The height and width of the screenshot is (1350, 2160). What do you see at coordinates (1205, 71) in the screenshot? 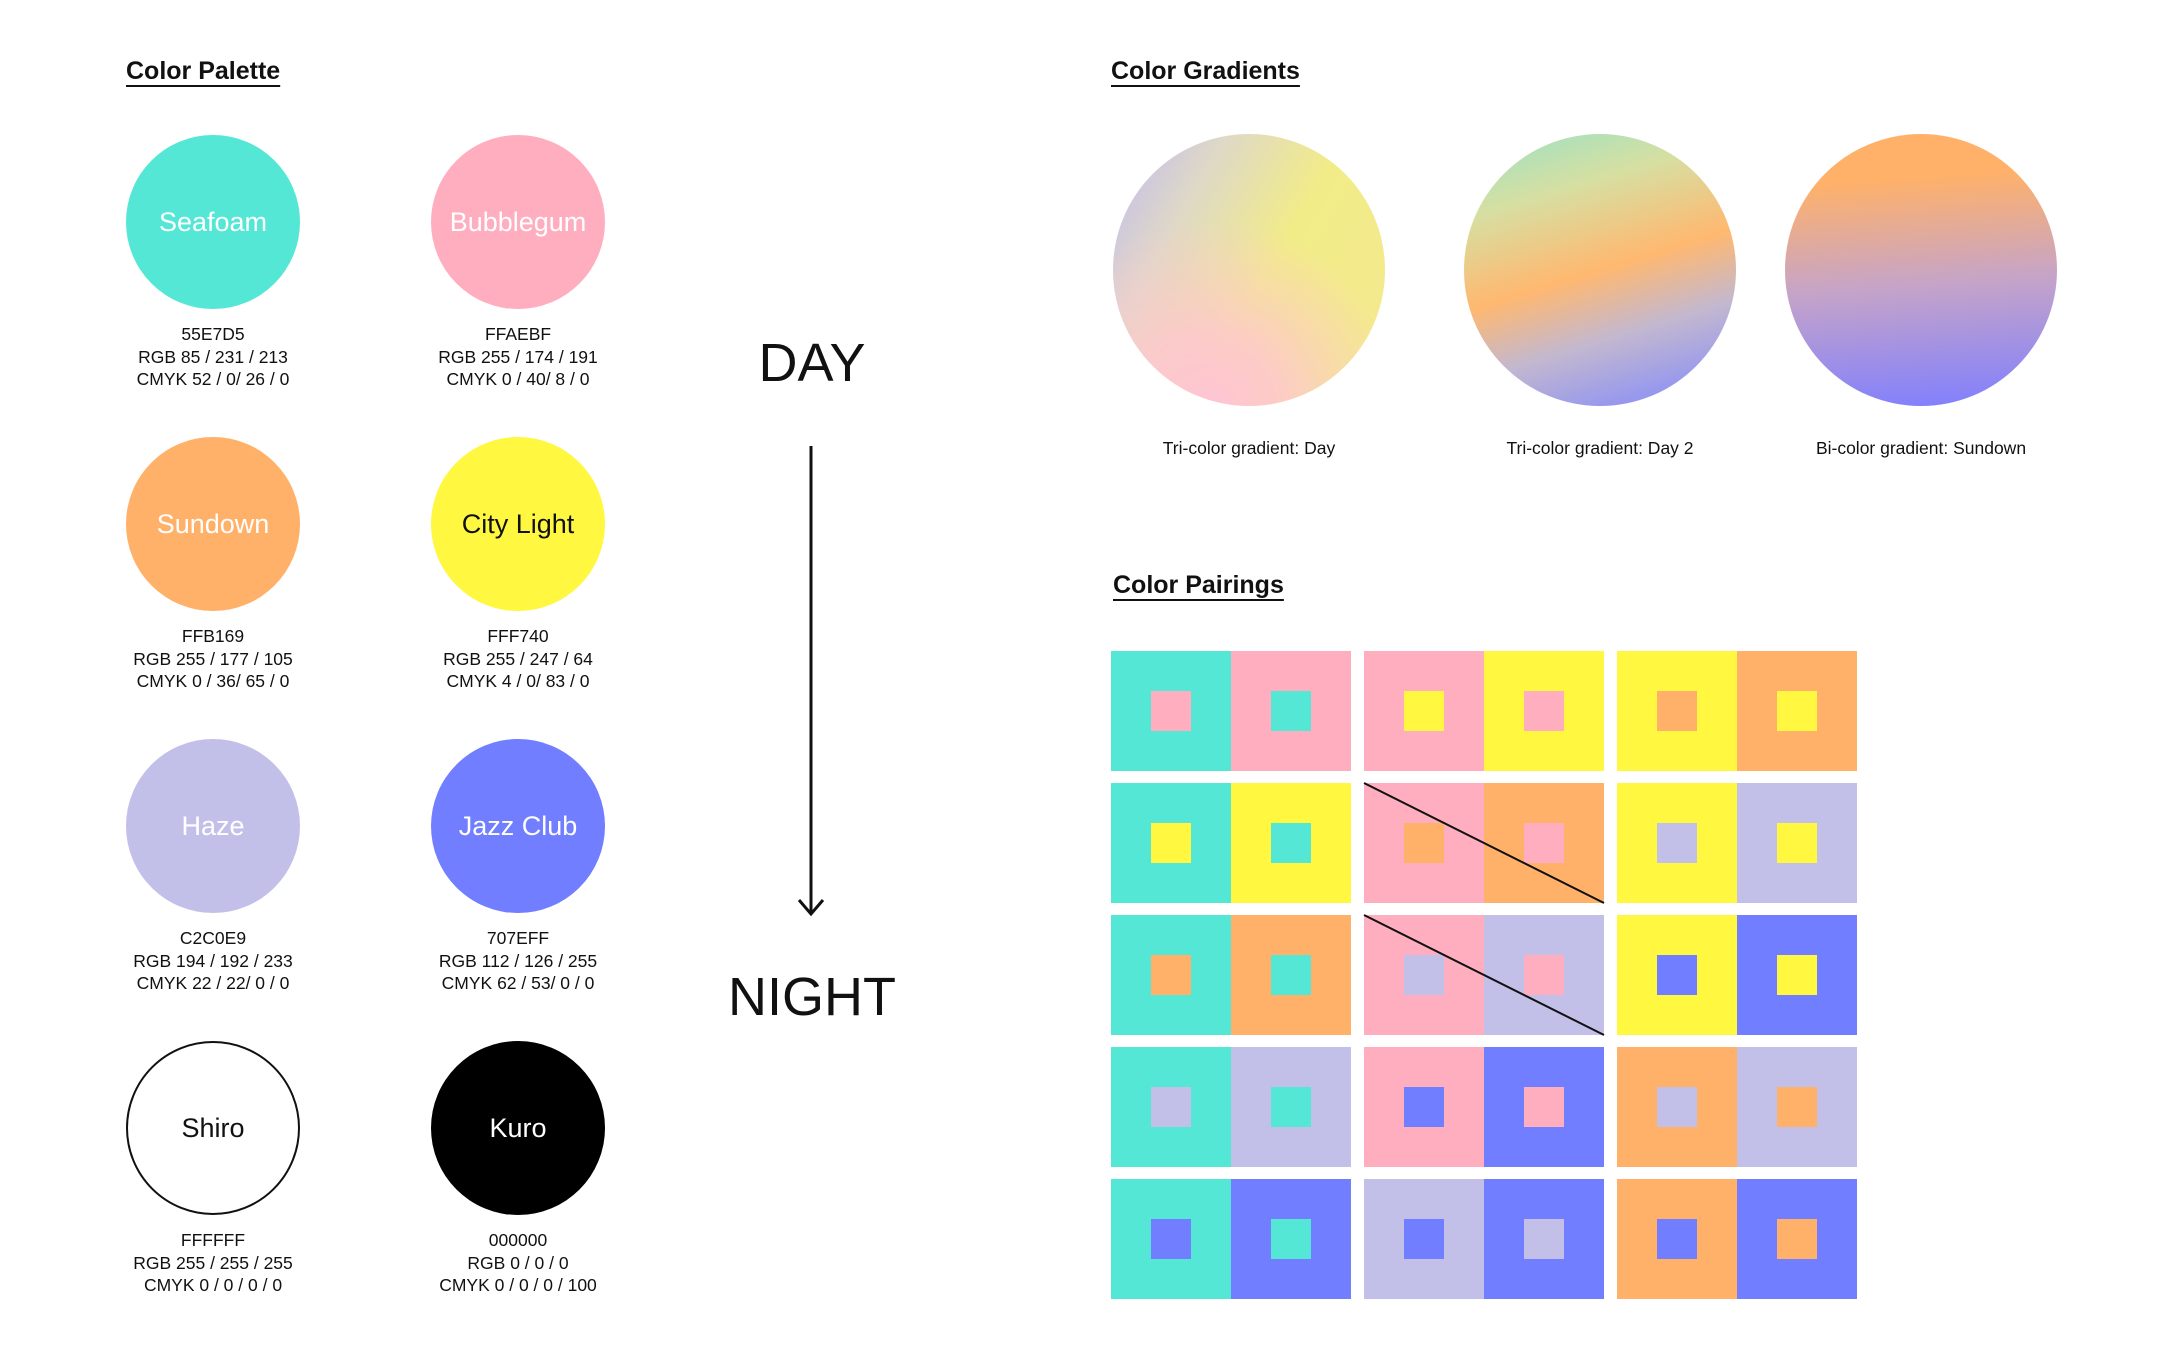
I see `color-gradients-title: Color Gradients` at bounding box center [1205, 71].